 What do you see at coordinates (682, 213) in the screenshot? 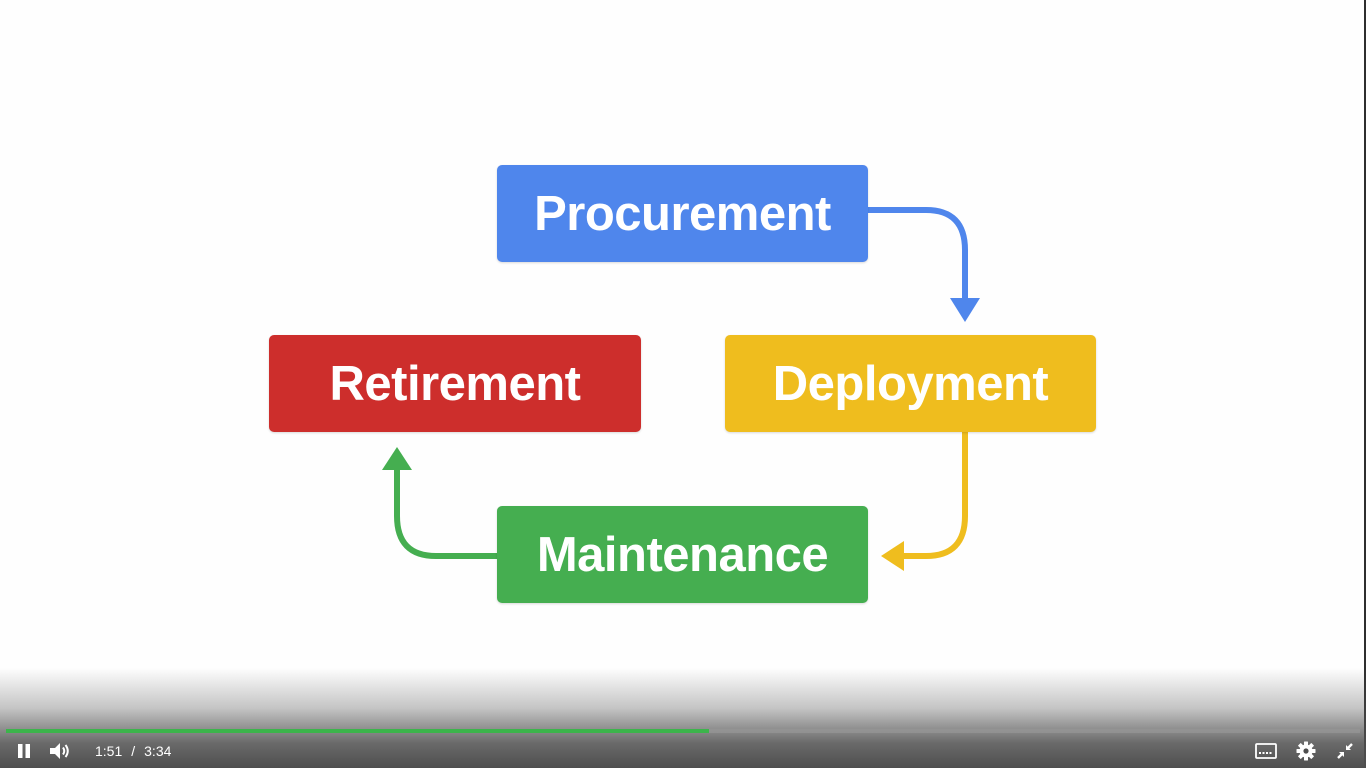
I see `stage-procurement: Procurement` at bounding box center [682, 213].